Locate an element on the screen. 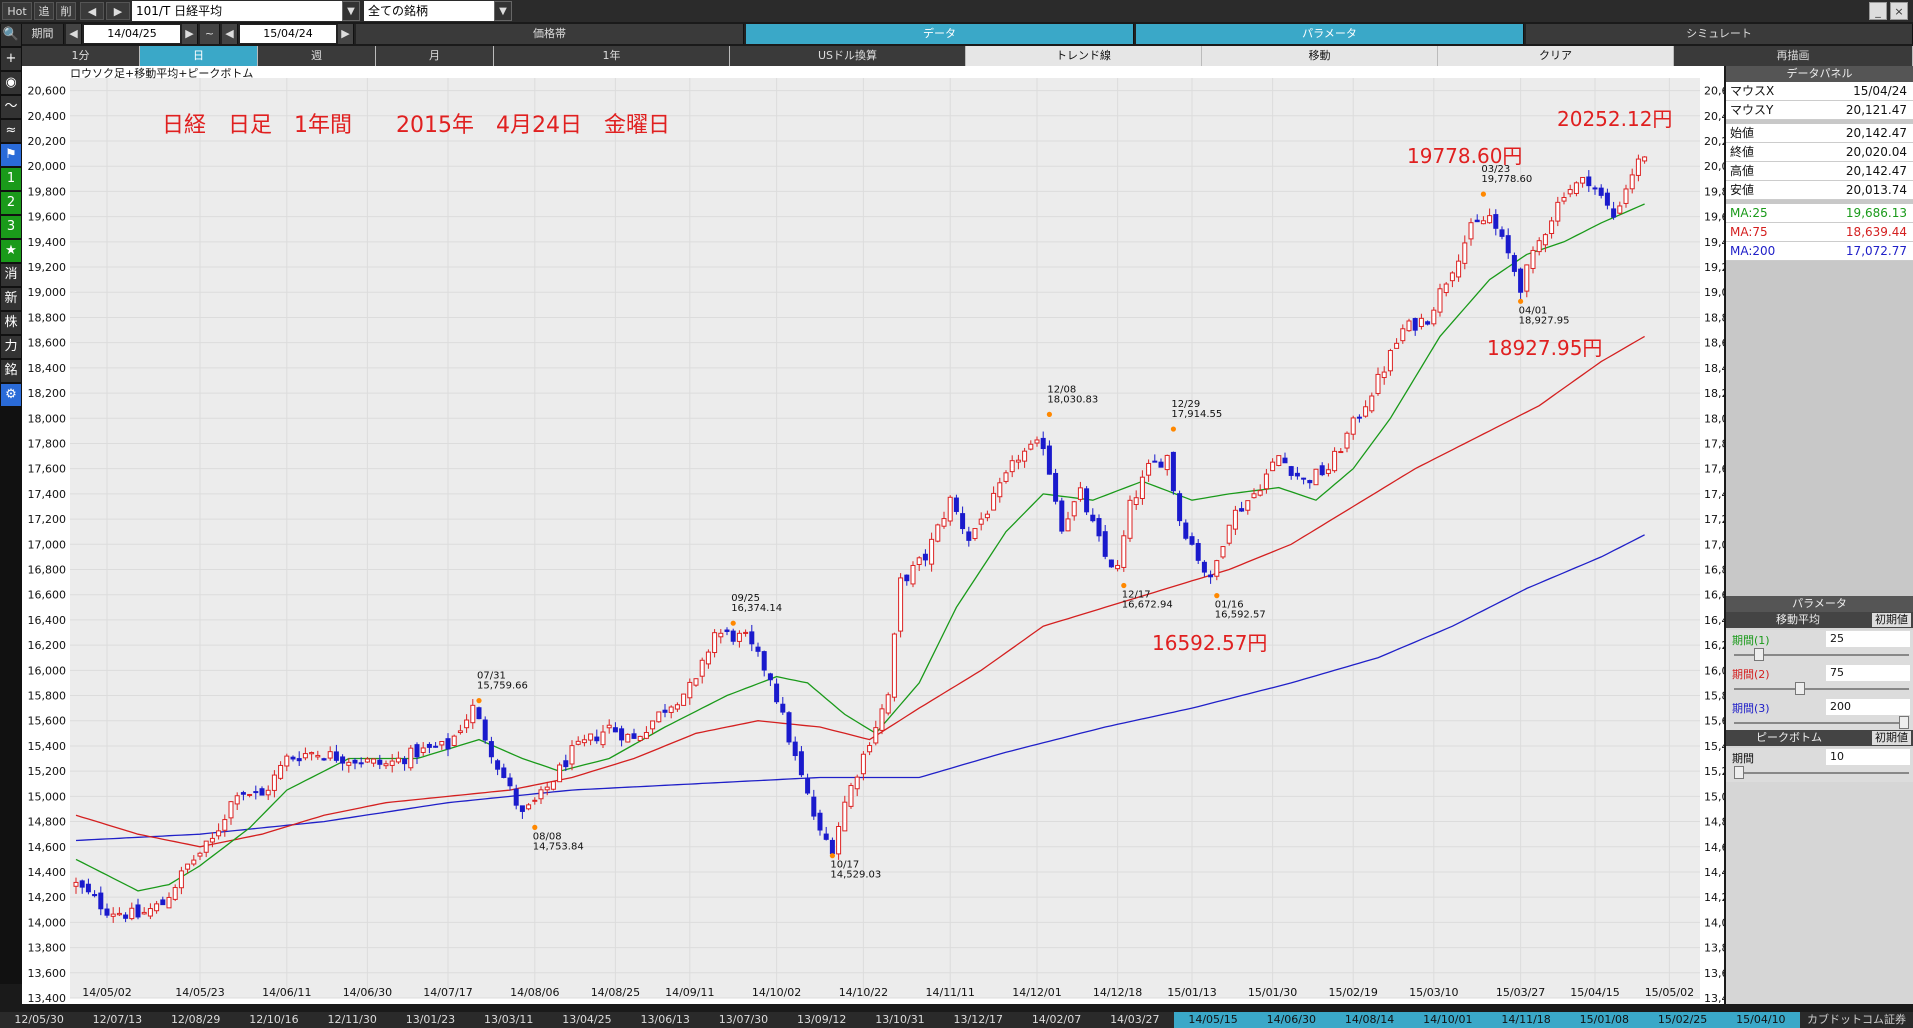 The width and height of the screenshot is (1913, 1028). data-panel-row: MA:200 17,072.77 is located at coordinates (1819, 251).